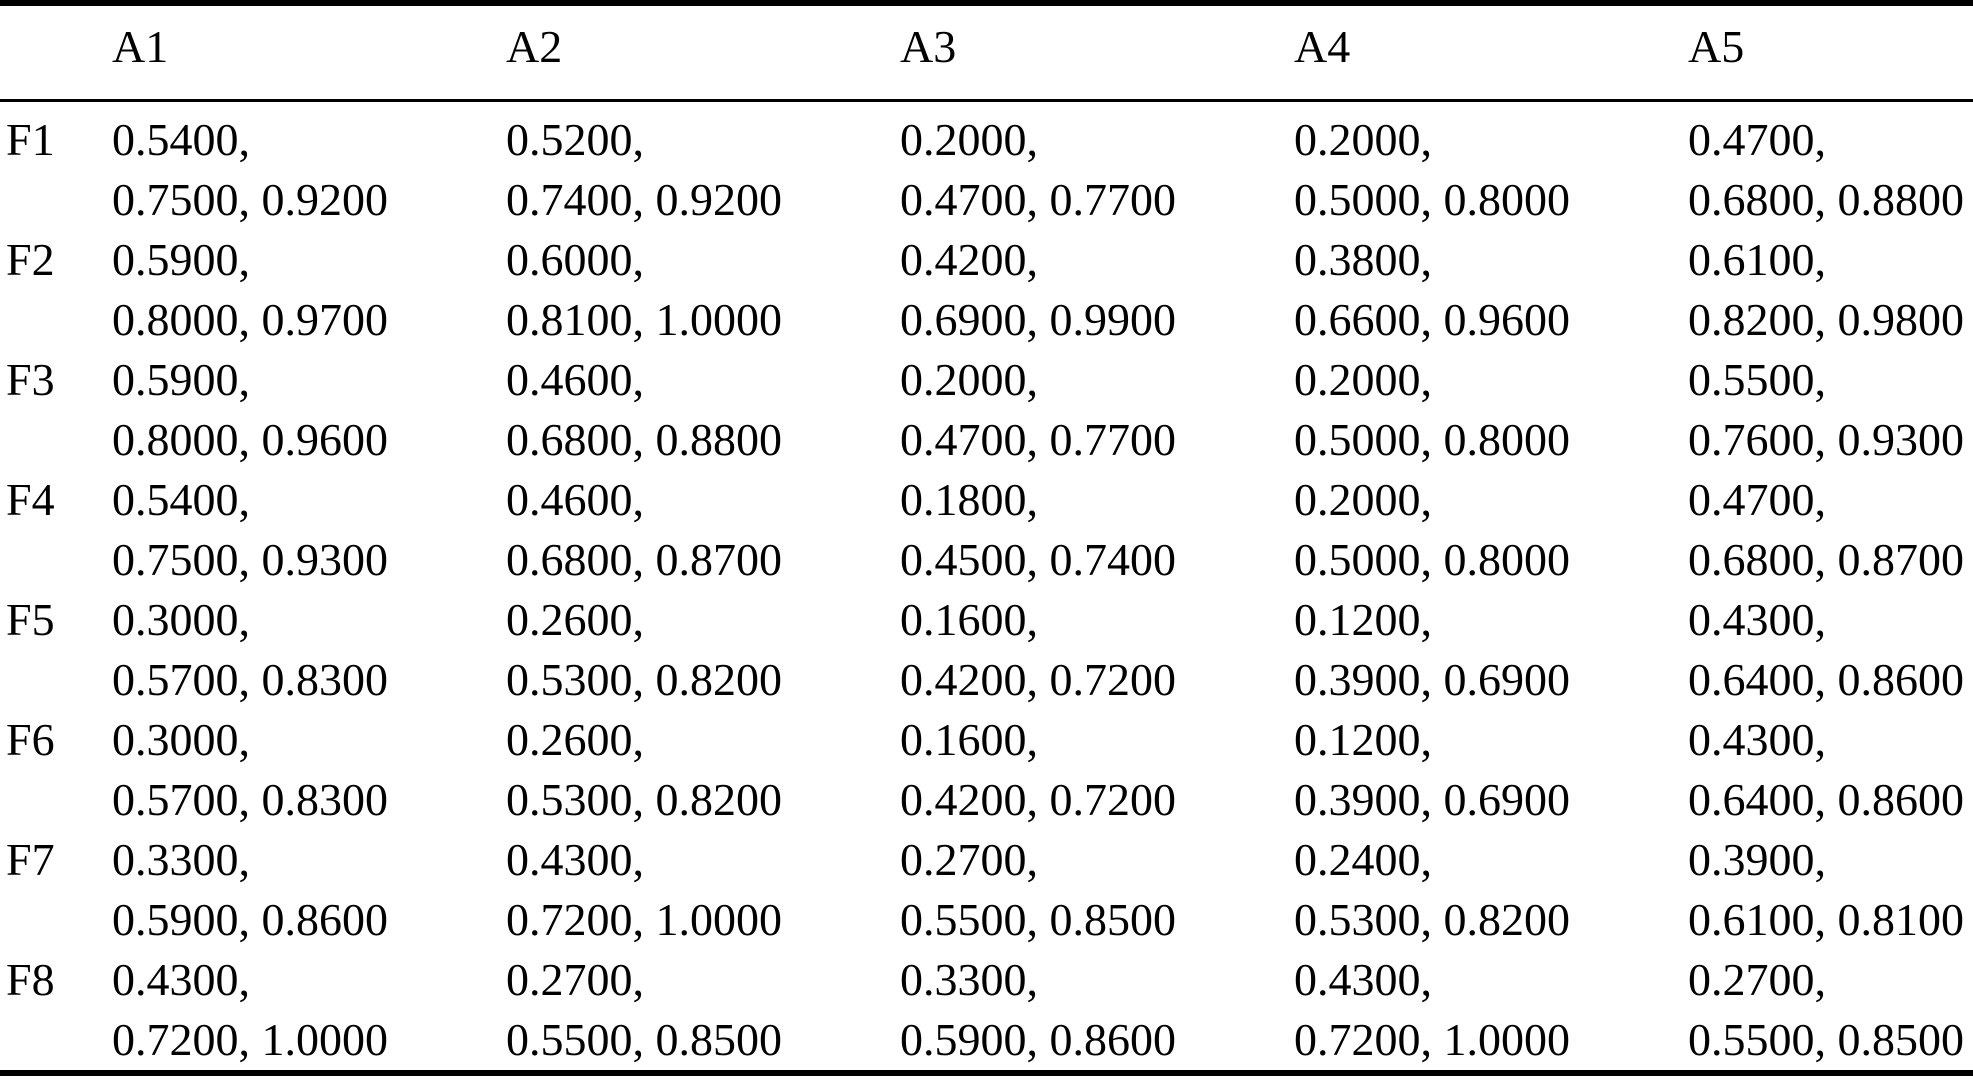 This screenshot has height=1087, width=1973. I want to click on row-label: F6, so click(30, 739).